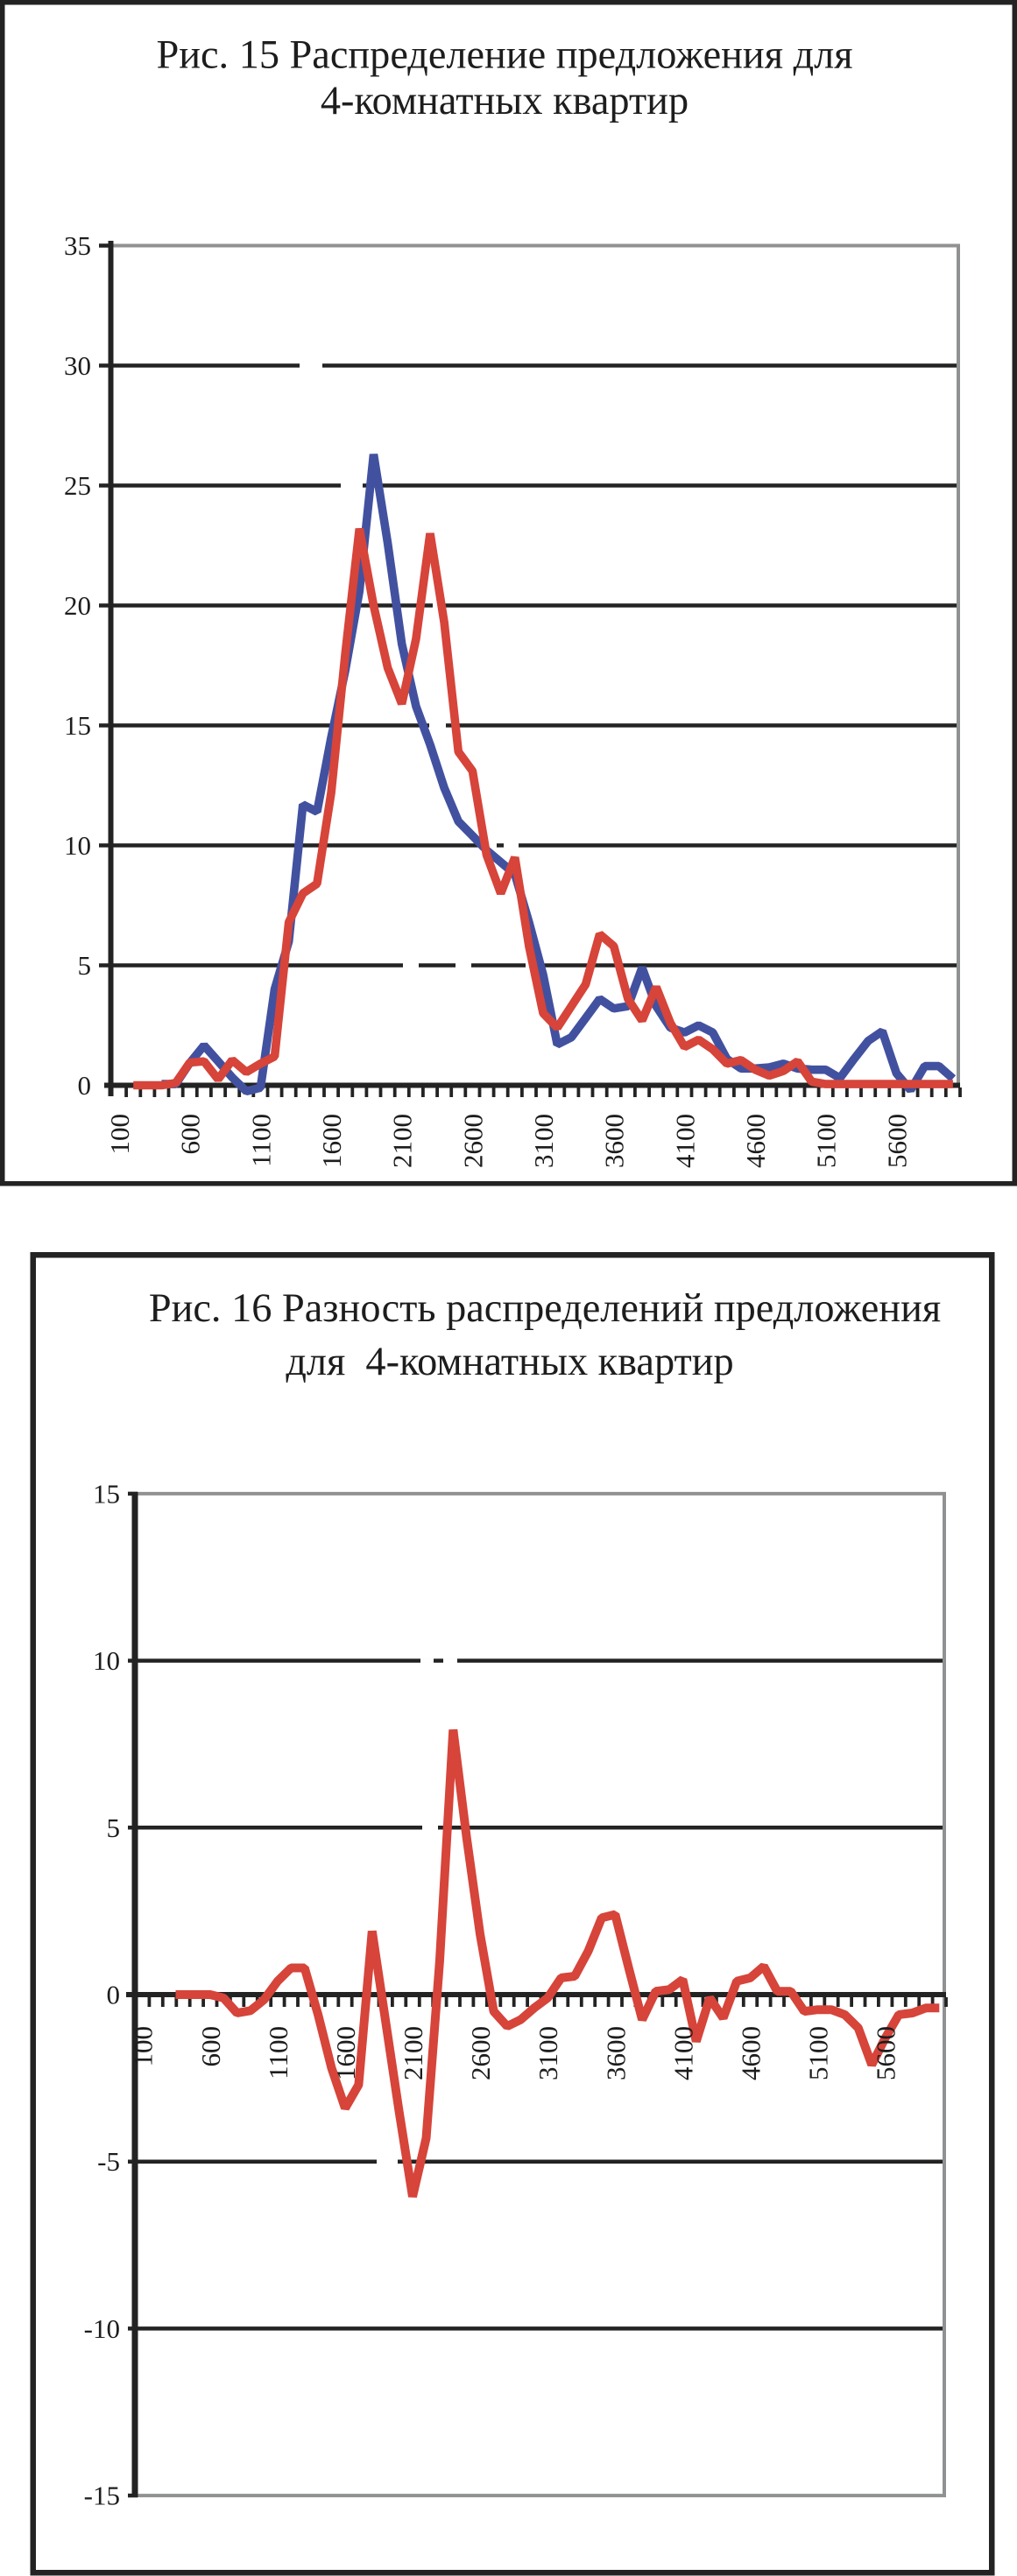  What do you see at coordinates (504, 55) in the screenshot?
I see `svg-text:Рис. 15 Распределение предложе: Рис. 15 Распределение предложения для` at bounding box center [504, 55].